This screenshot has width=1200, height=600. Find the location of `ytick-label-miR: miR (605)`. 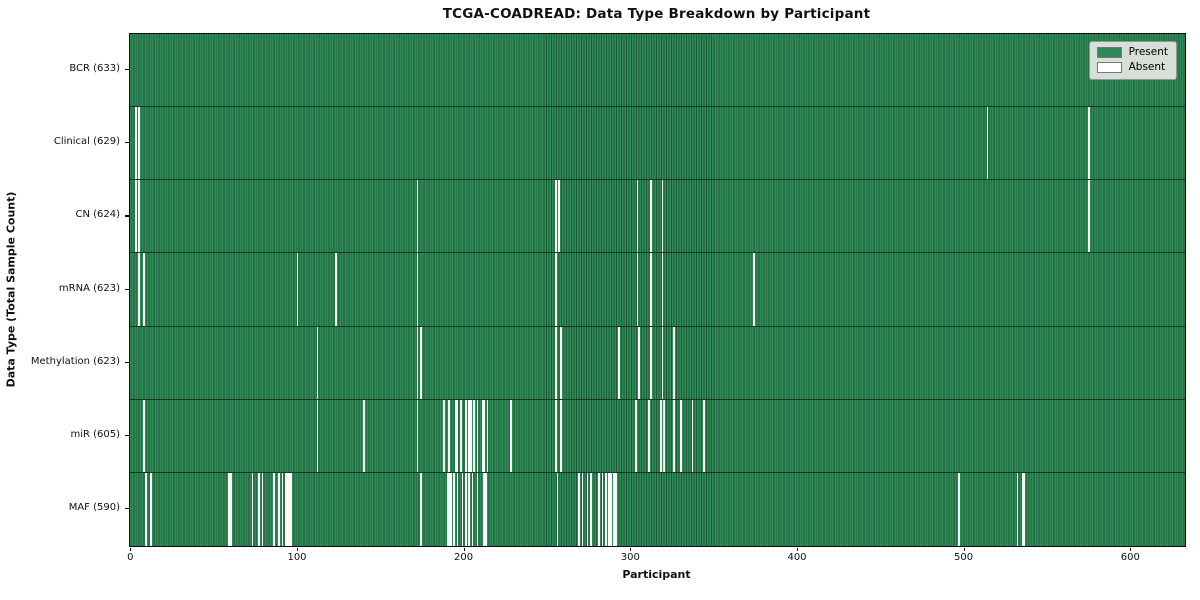

ytick-label-miR: miR (605) is located at coordinates (95, 434).